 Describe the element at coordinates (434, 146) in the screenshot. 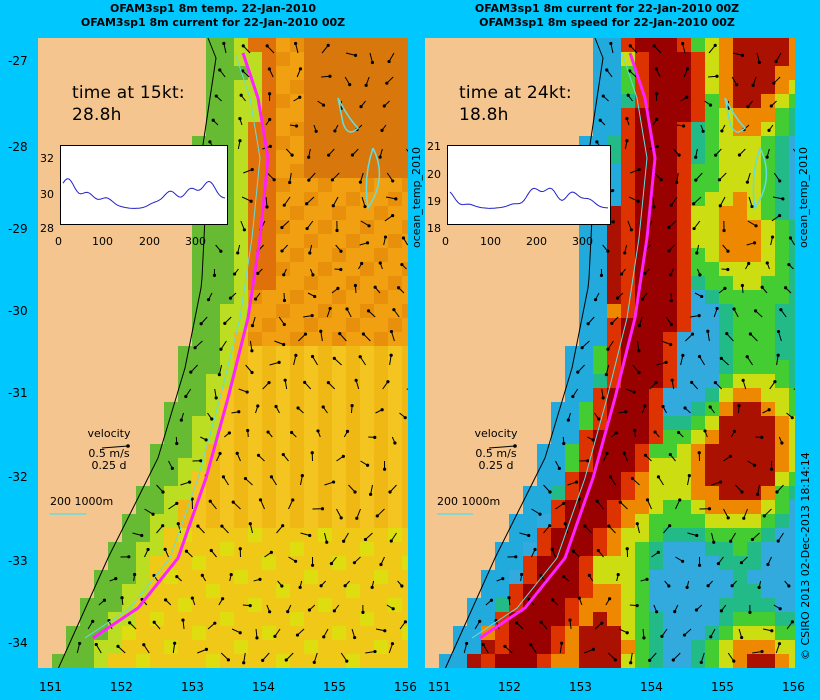

I see `right-inset-ytick: 21` at that location.